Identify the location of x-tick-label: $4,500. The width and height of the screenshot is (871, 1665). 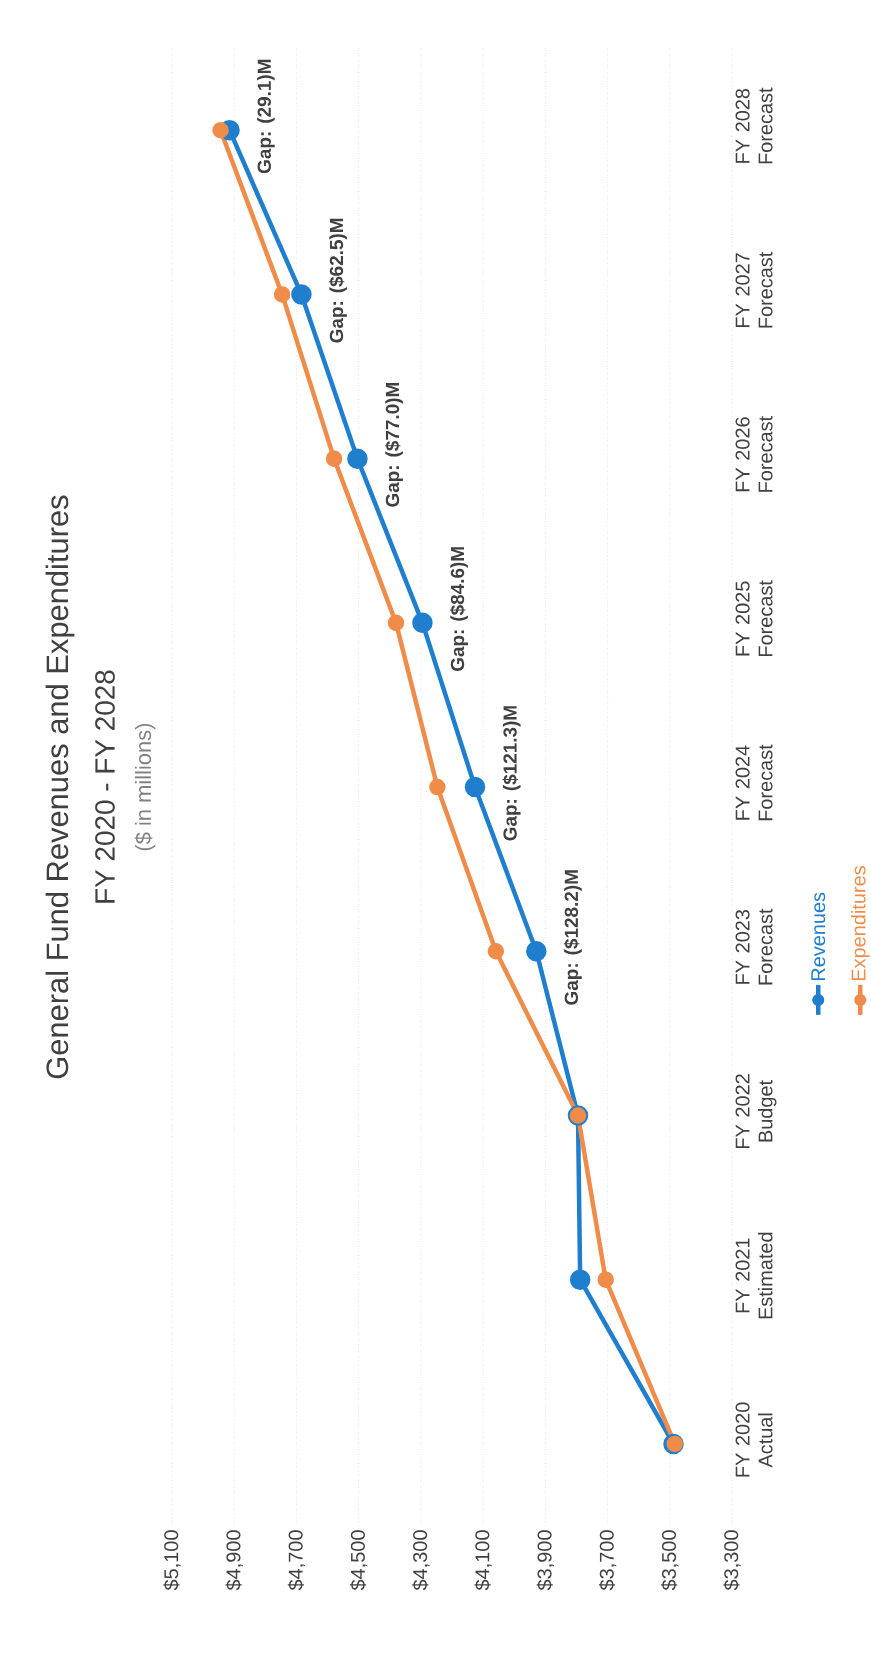
(359, 1560).